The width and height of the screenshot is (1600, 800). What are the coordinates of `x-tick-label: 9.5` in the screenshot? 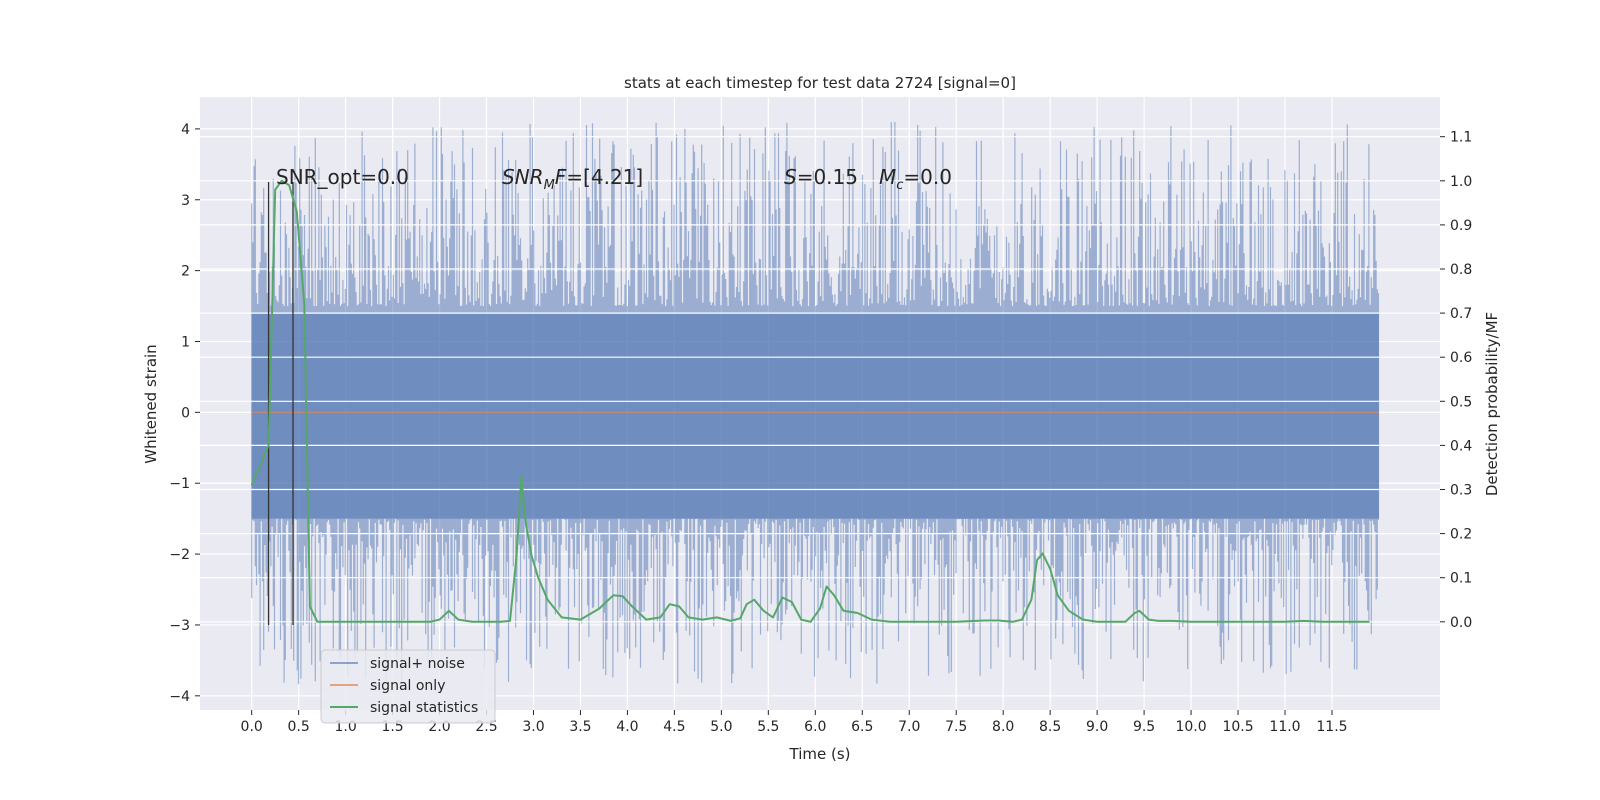 It's located at (1144, 727).